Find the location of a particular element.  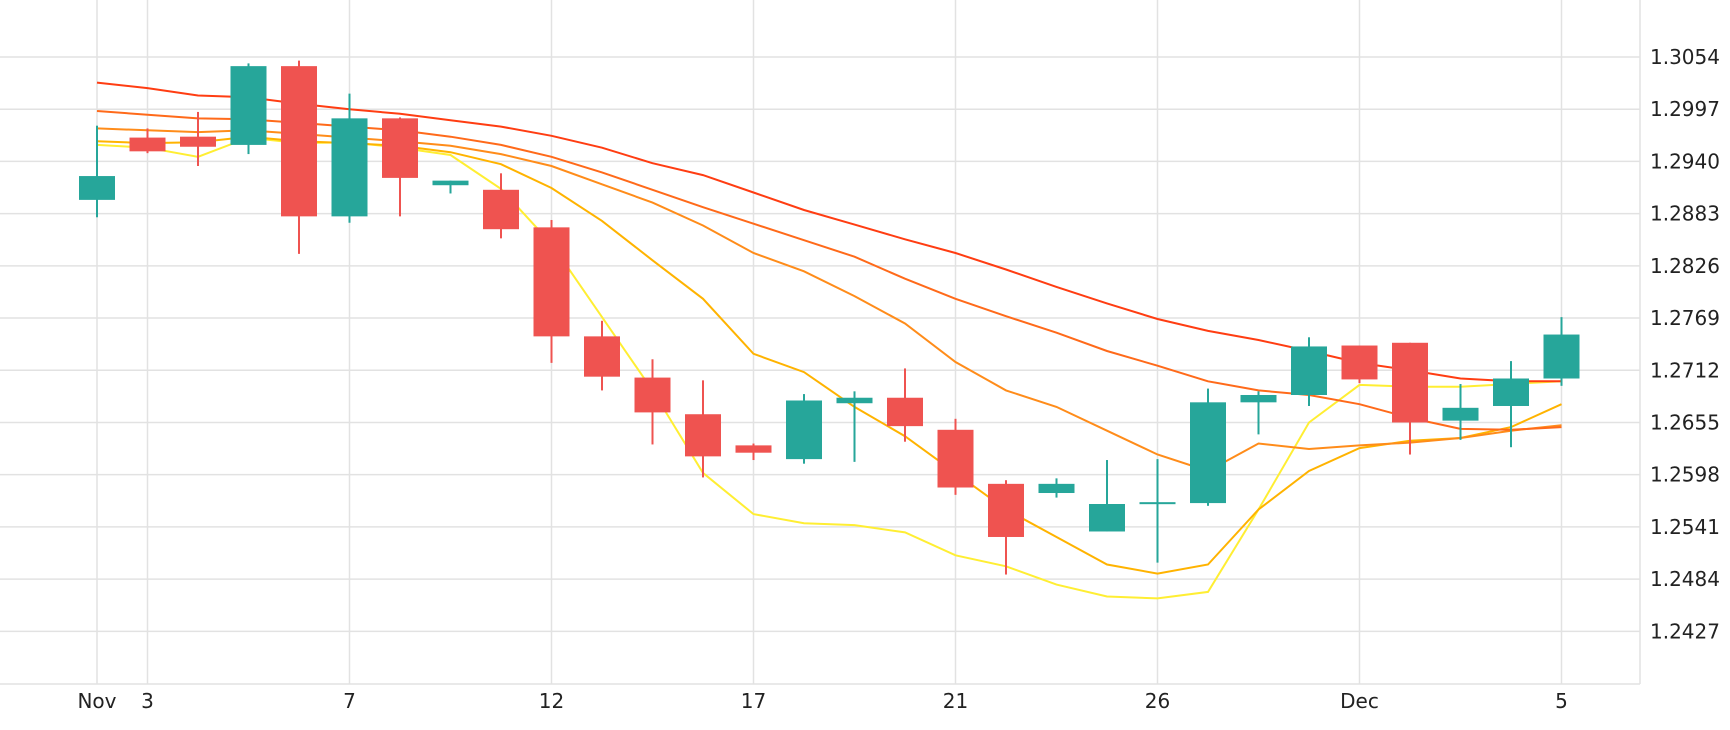

y-tick-label: 1.2826 is located at coordinates (1685, 266).